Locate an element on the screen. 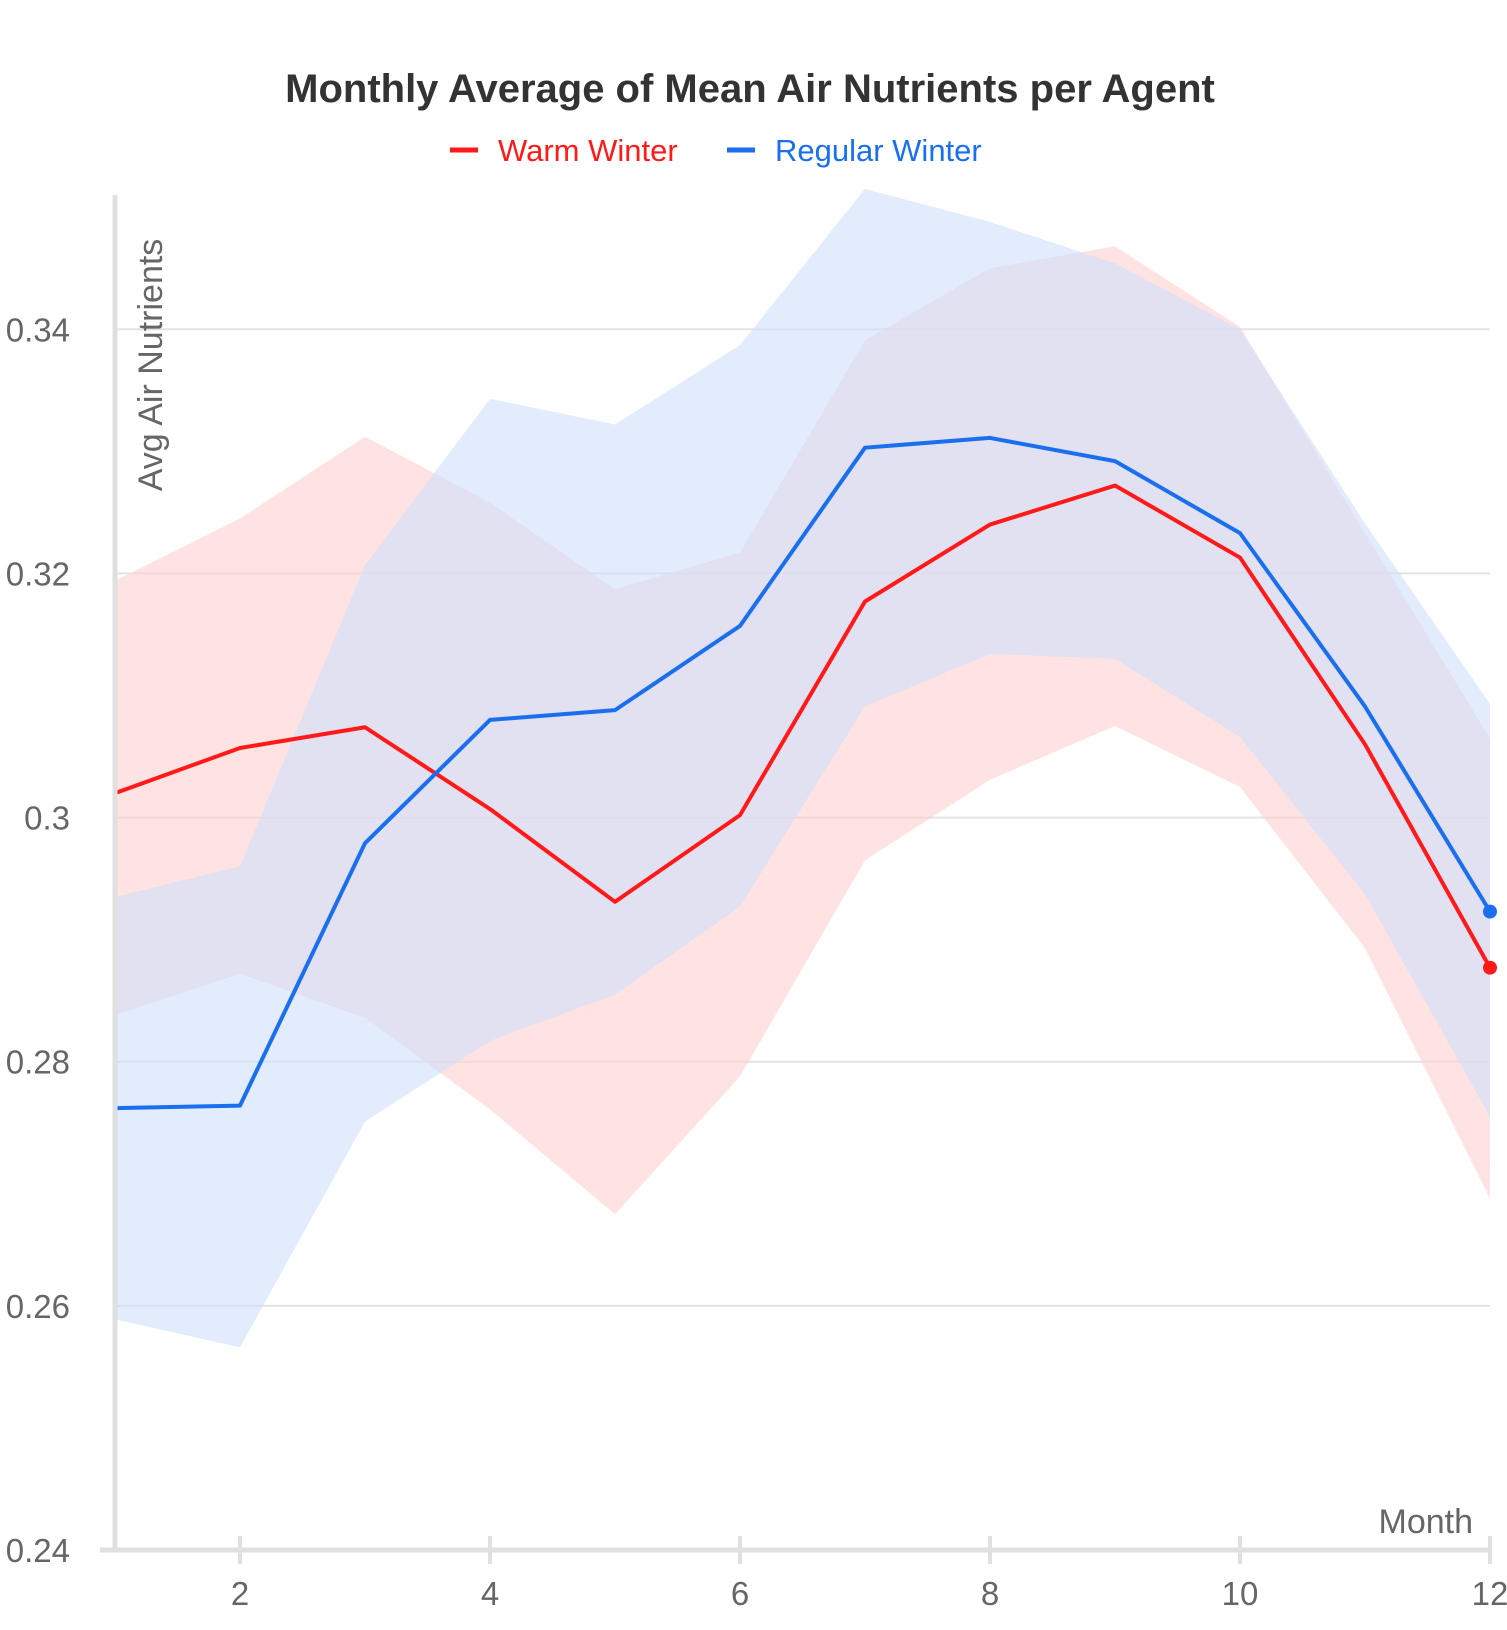 Image resolution: width=1507 pixels, height=1630 pixels. legend-label-0: Warm Winter is located at coordinates (588, 150).